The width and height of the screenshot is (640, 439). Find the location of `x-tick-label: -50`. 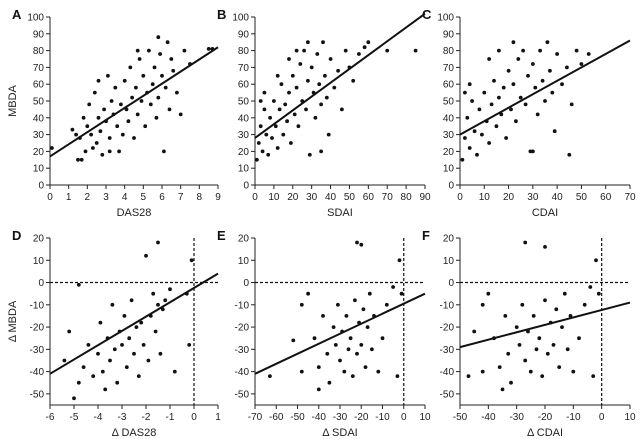

x-tick-label: -50 is located at coordinates (460, 417).